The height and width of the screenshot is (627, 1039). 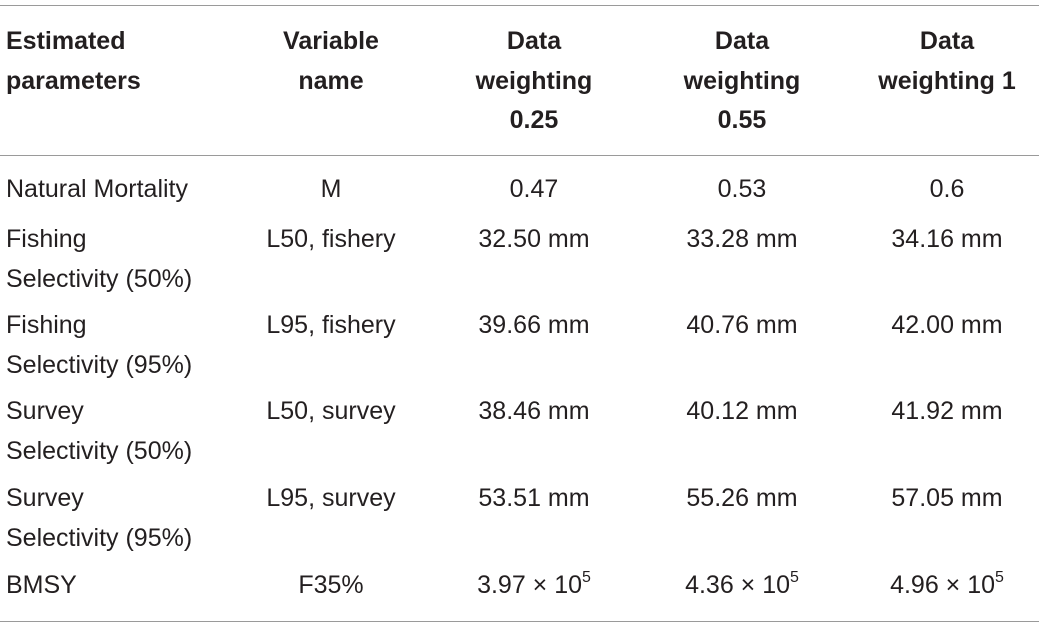 What do you see at coordinates (331, 41) in the screenshot?
I see `header-text: Variable` at bounding box center [331, 41].